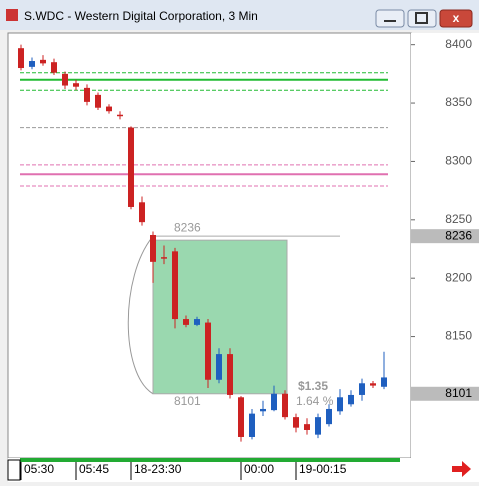 The width and height of the screenshot is (479, 486). Describe the element at coordinates (390, 18) in the screenshot. I see `minimize-button` at that location.